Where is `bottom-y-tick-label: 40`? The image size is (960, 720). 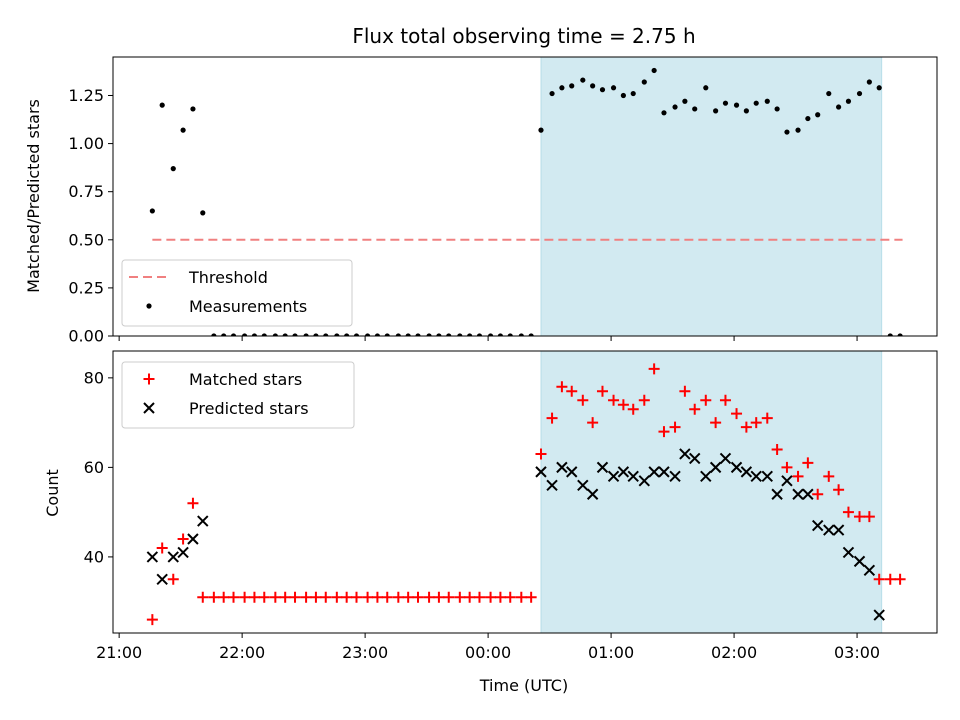 bottom-y-tick-label: 40 is located at coordinates (94, 556).